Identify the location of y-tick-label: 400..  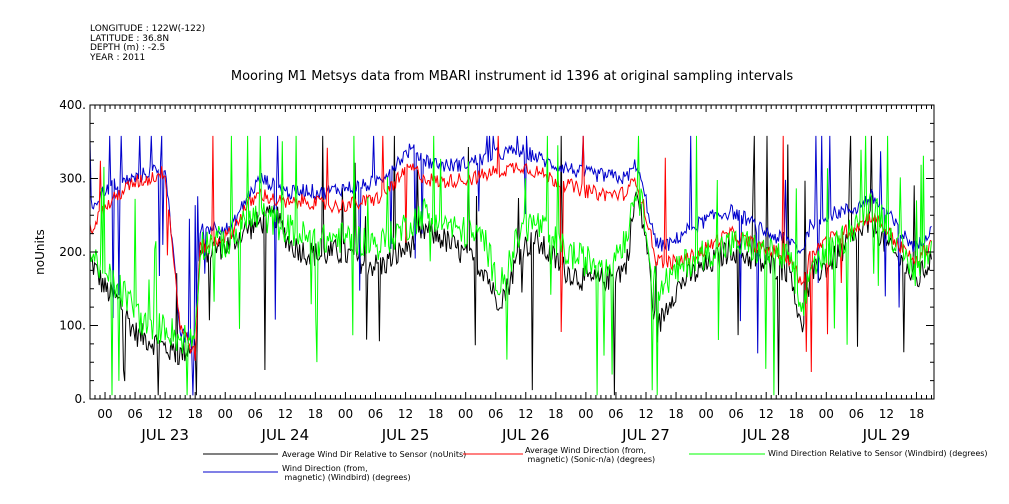
(72, 105).